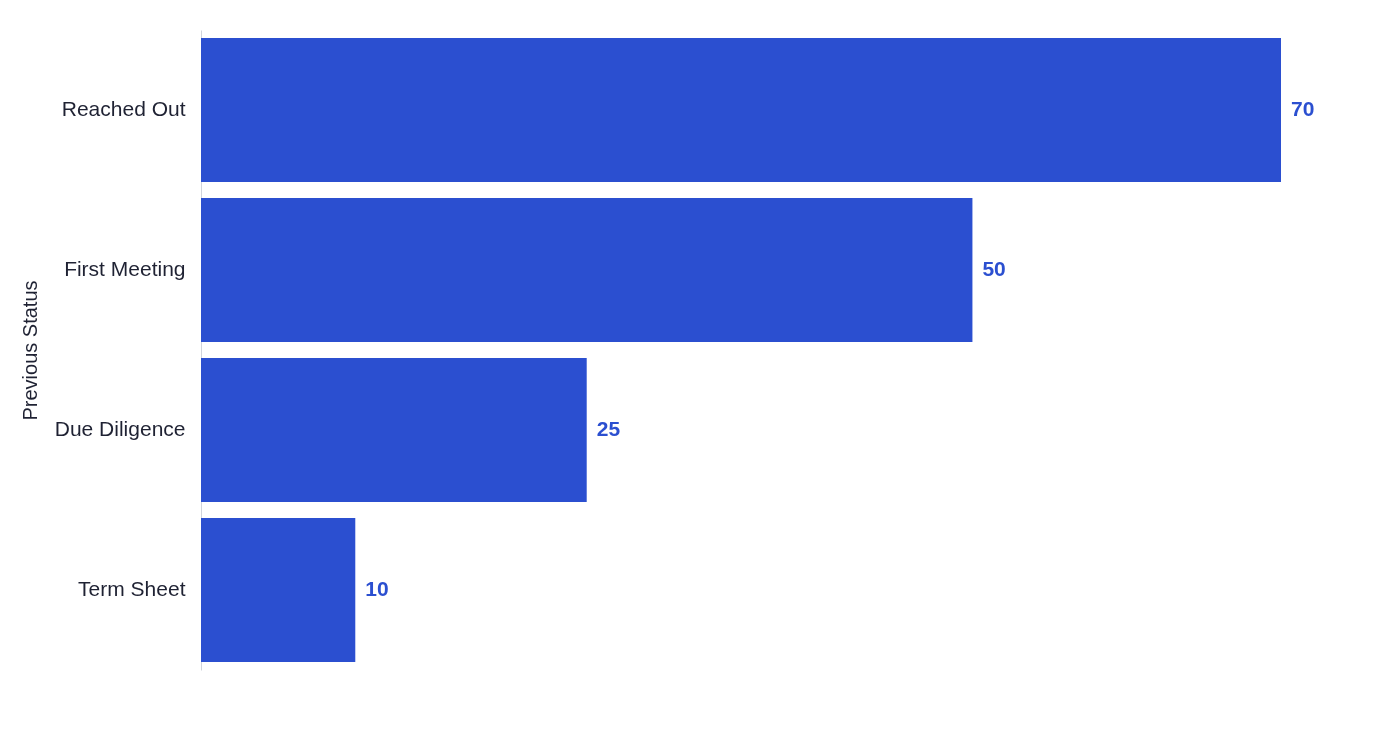  I want to click on y-tick-label: First Meeting, so click(125, 268).